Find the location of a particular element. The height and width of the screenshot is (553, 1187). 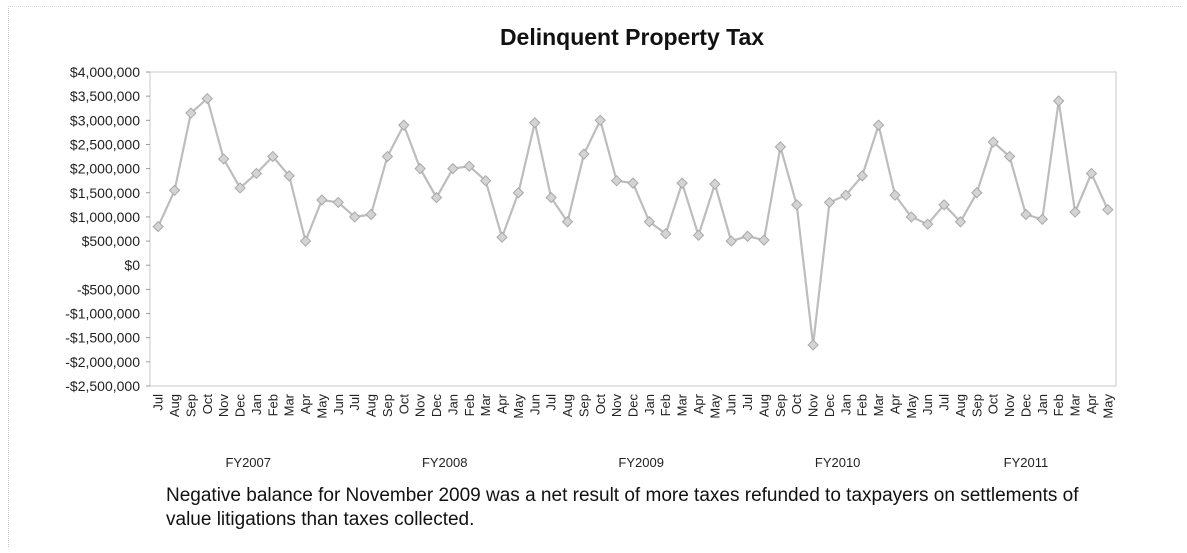

y-tick-label: $4,000,000 is located at coordinates (105, 72).